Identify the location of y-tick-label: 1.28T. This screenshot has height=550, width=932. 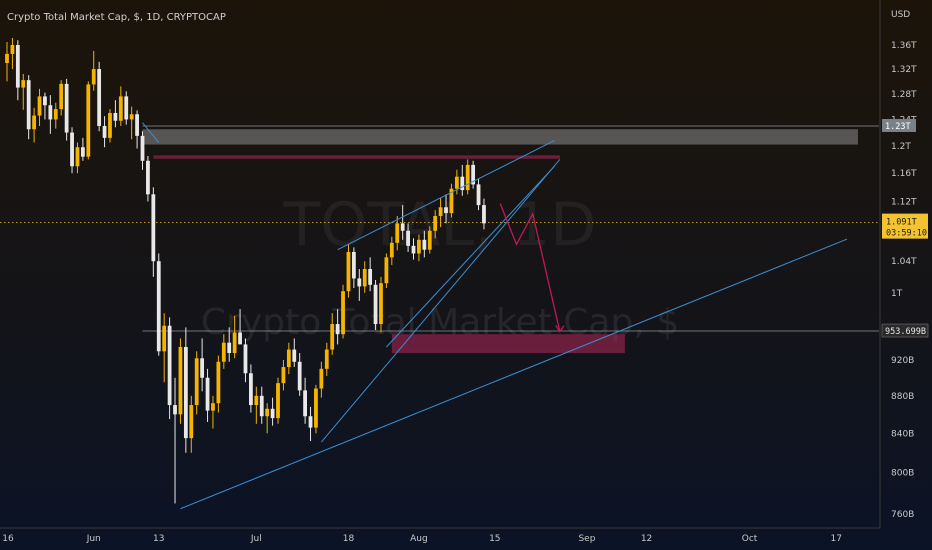
(904, 95).